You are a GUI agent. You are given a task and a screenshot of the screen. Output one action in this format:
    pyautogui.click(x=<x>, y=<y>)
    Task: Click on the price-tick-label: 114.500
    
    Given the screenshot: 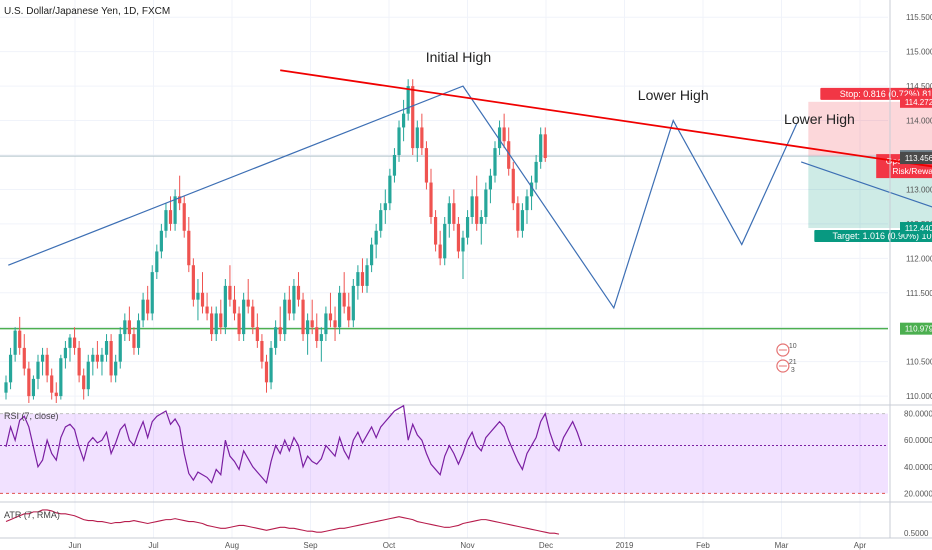 What is the action you would take?
    pyautogui.click(x=919, y=86)
    